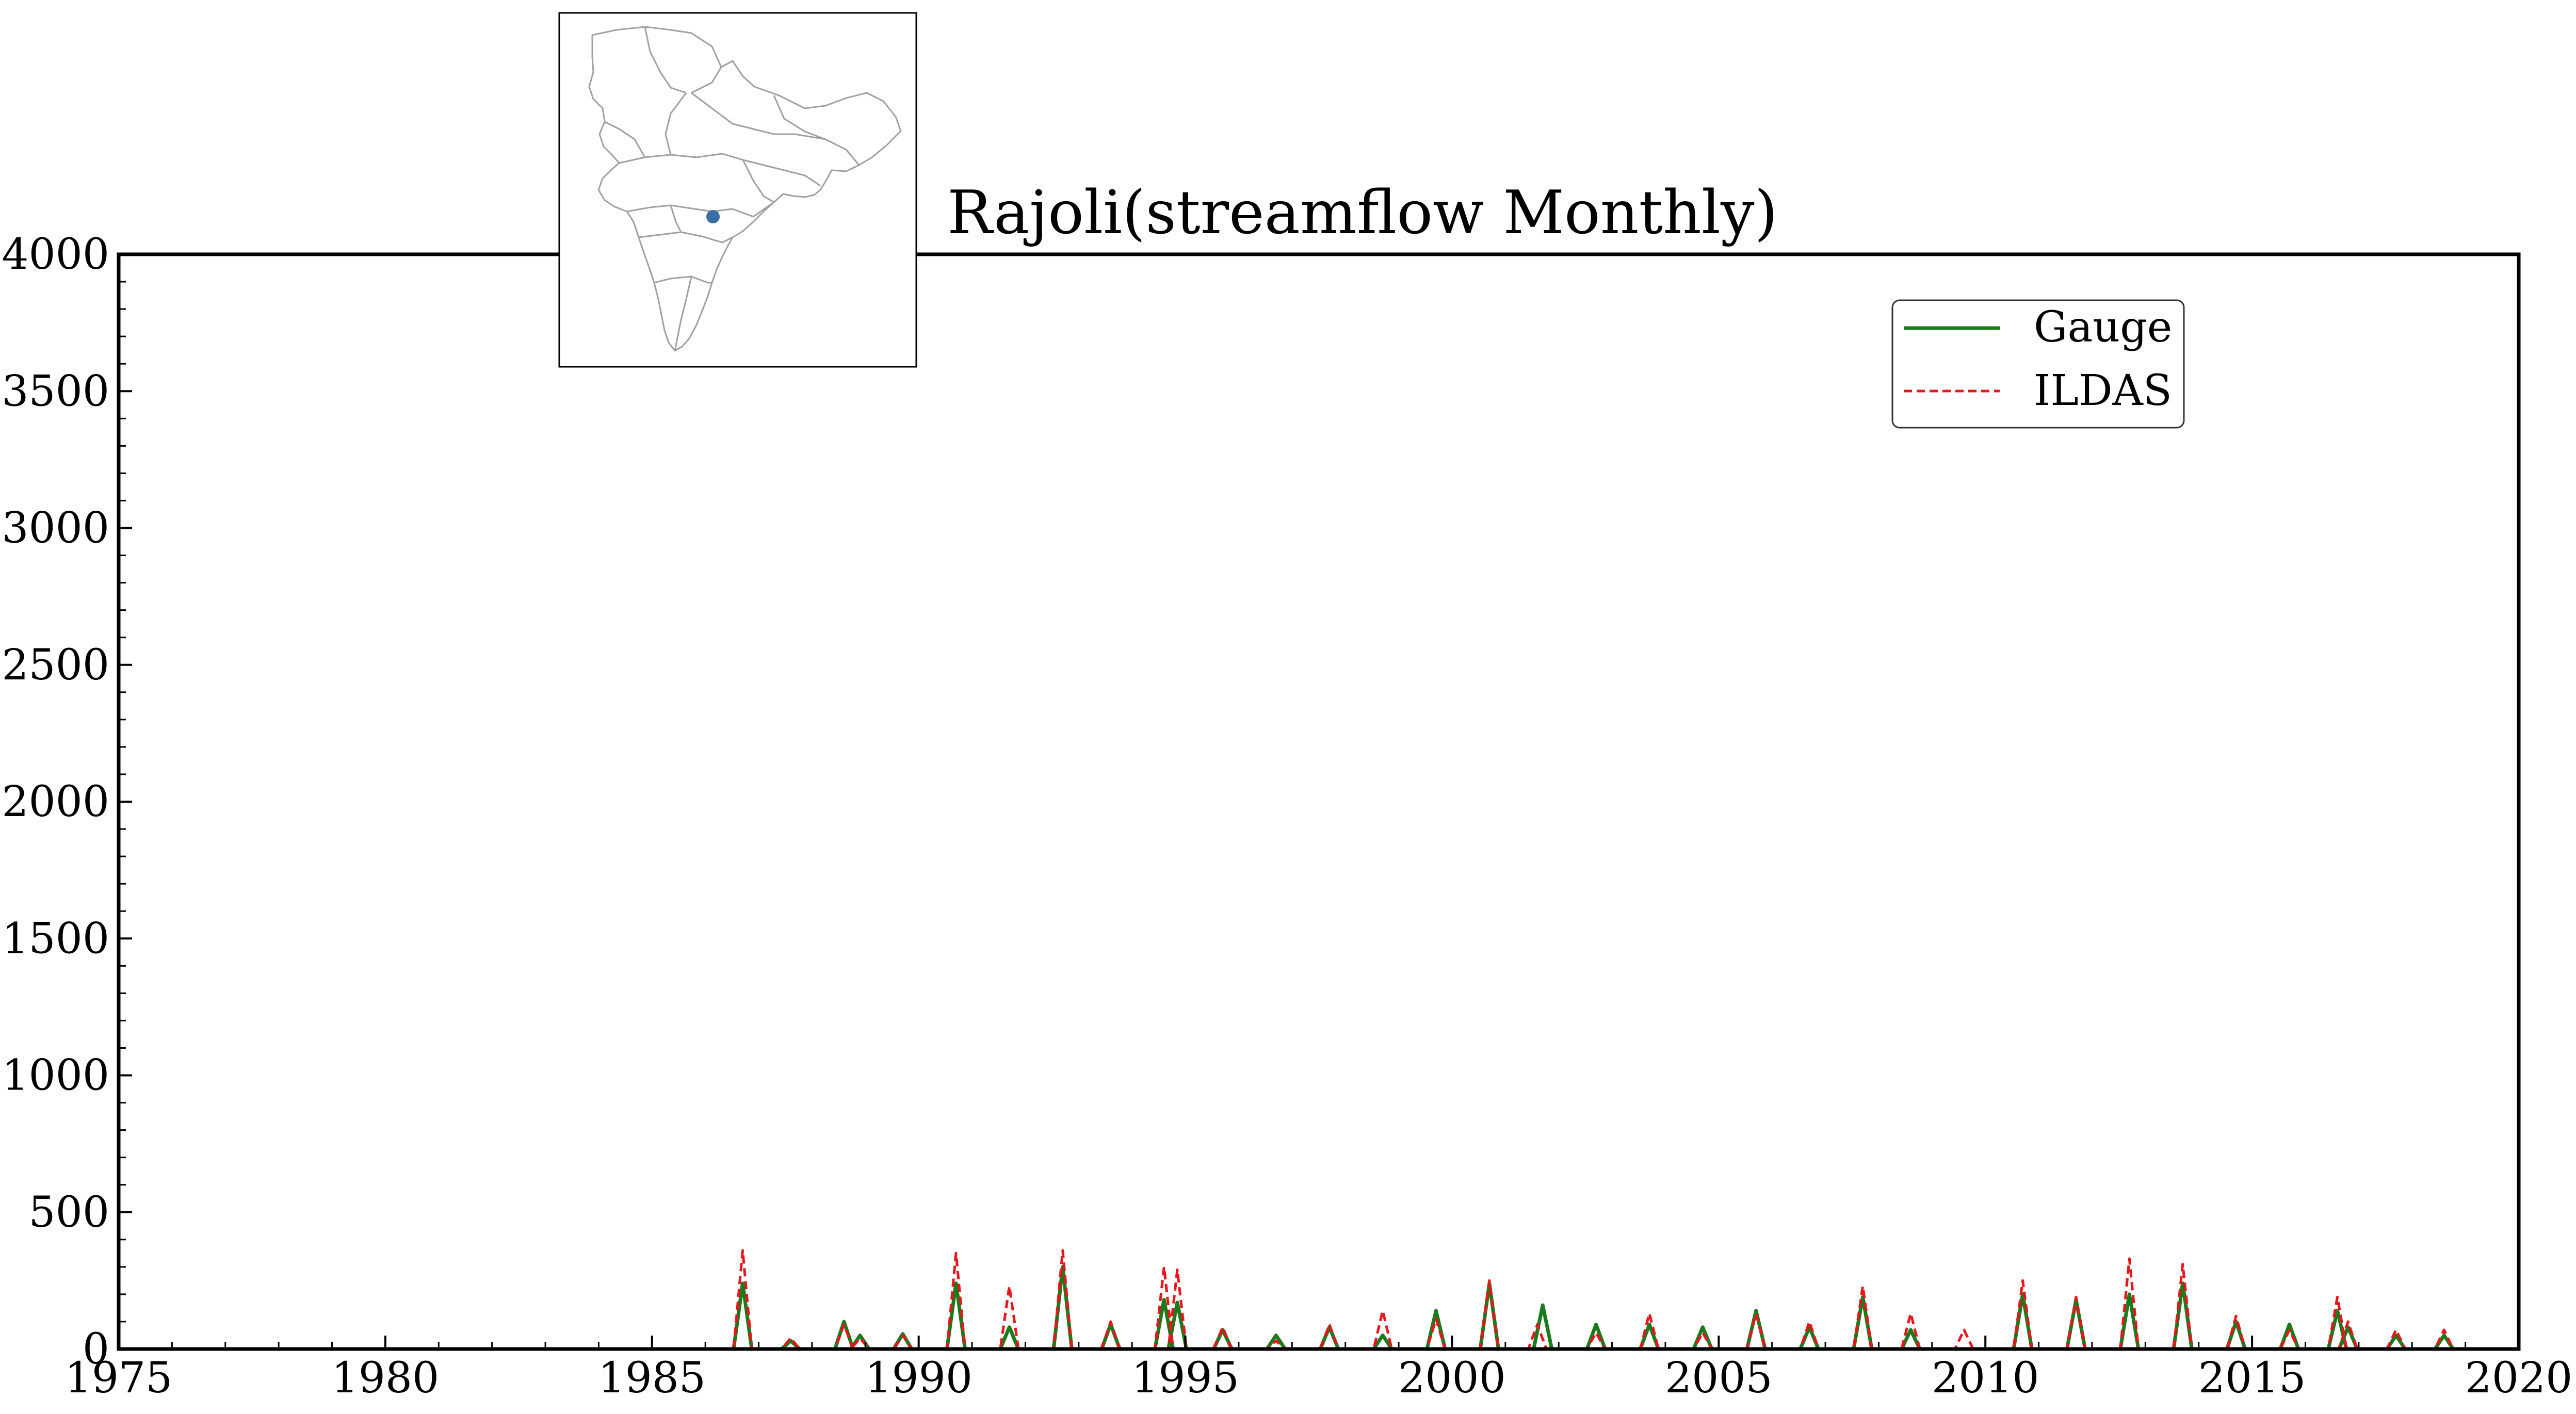 This screenshot has width=2576, height=1414. What do you see at coordinates (1719, 1378) in the screenshot?
I see `x-tick-label: 2005` at bounding box center [1719, 1378].